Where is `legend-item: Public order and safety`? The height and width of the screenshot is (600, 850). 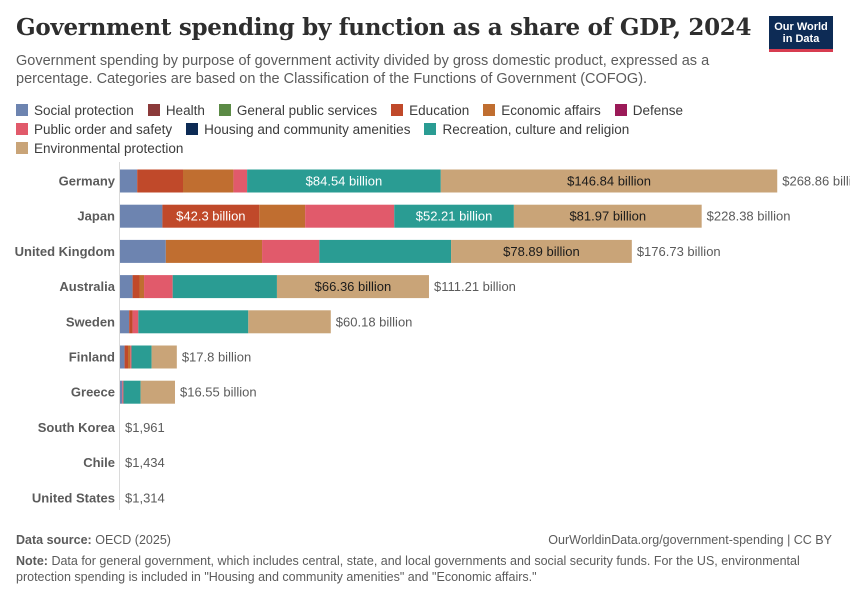
legend-item: Public order and safety is located at coordinates (94, 129).